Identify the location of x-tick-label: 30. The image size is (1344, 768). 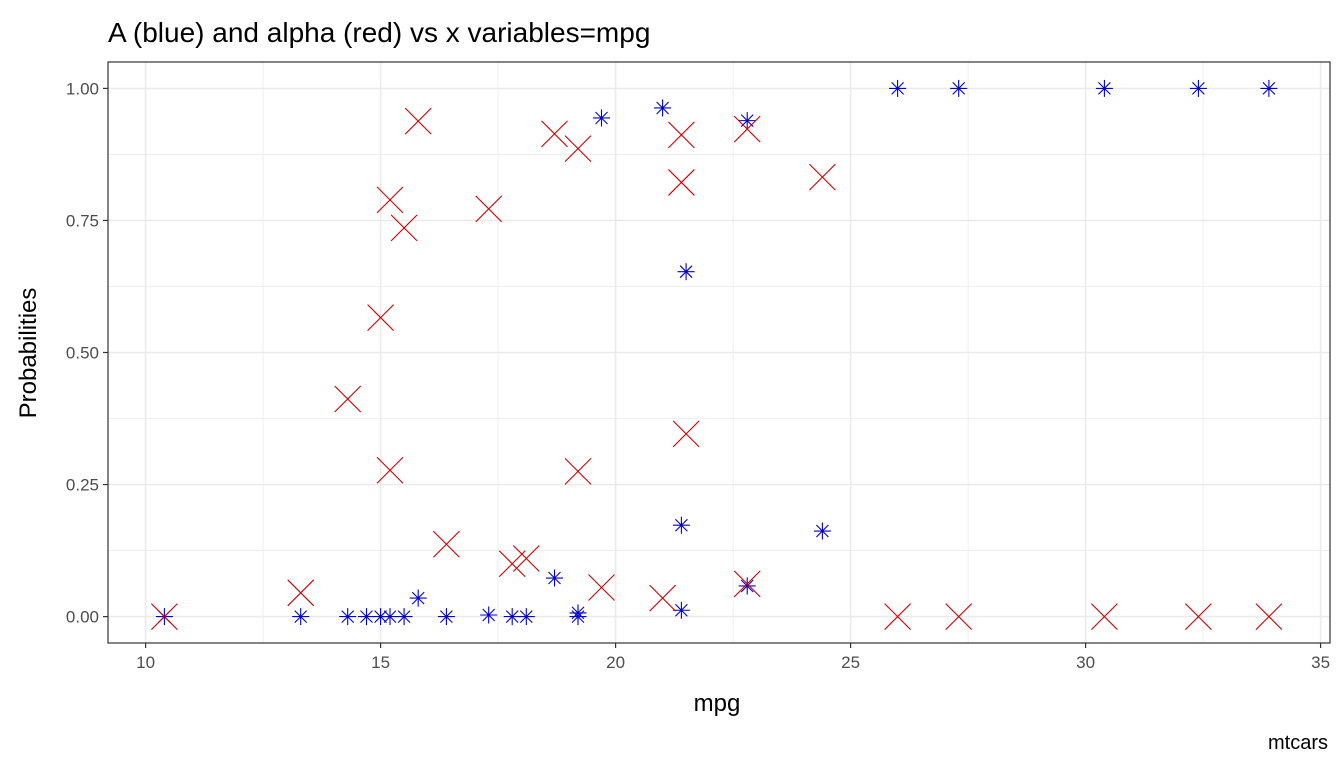
(1085, 662).